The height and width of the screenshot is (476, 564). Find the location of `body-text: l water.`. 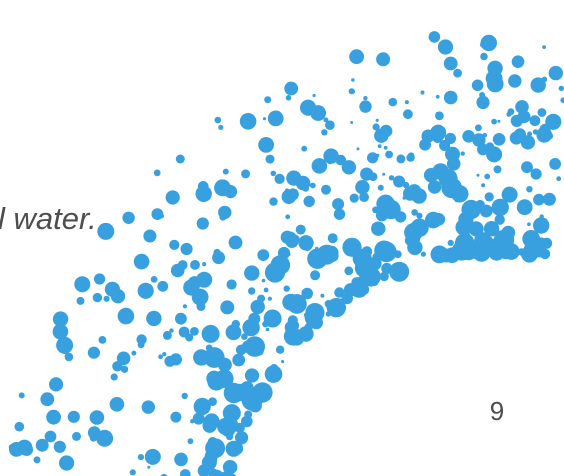

body-text: l water. is located at coordinates (48, 218).